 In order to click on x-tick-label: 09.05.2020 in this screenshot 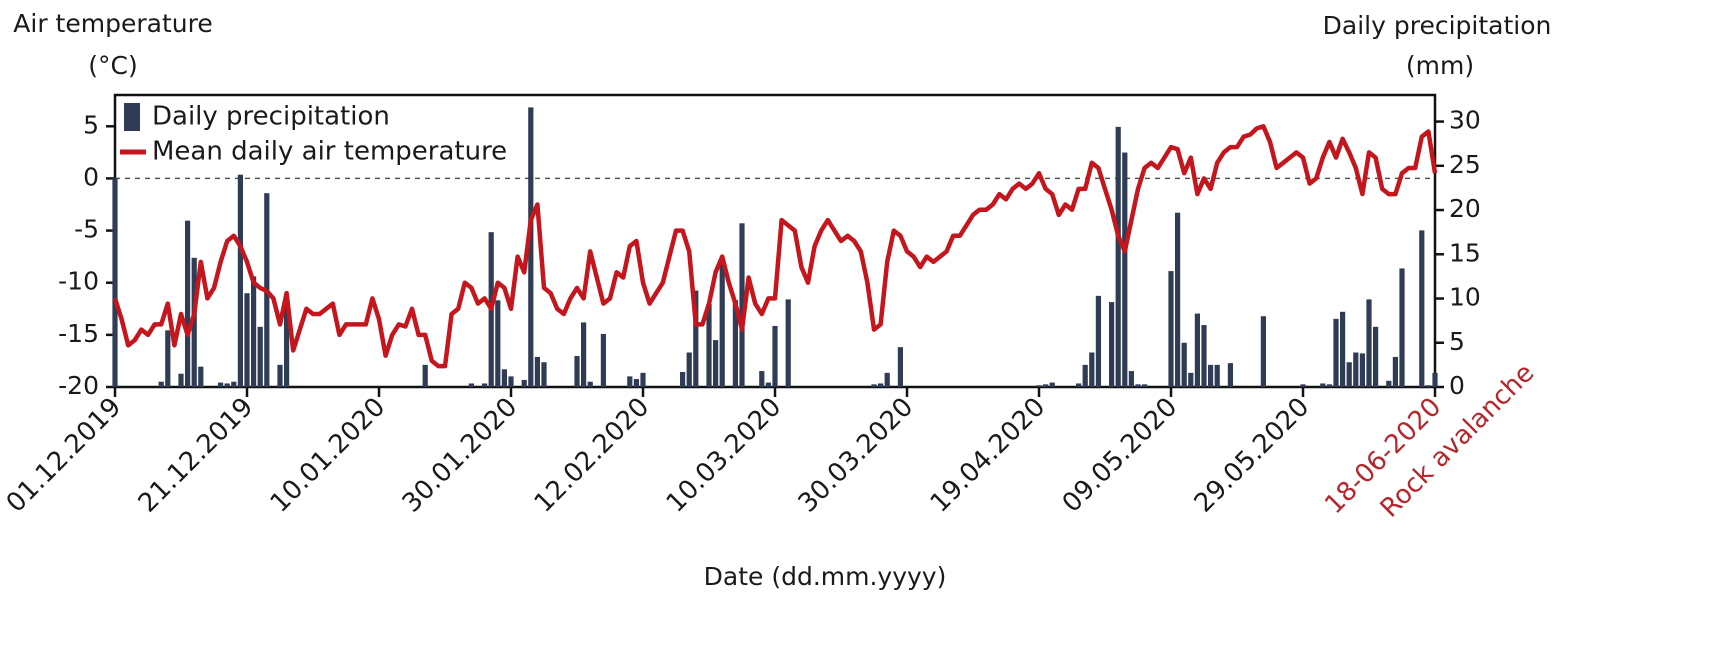, I will do `click(1120, 455)`.